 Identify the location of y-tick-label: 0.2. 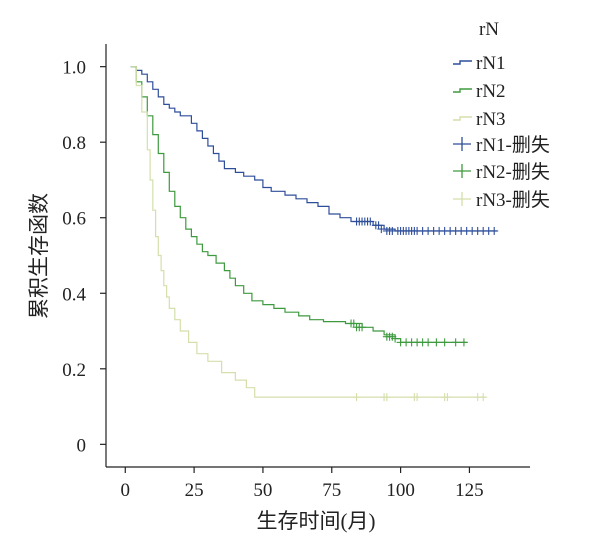
(74, 370).